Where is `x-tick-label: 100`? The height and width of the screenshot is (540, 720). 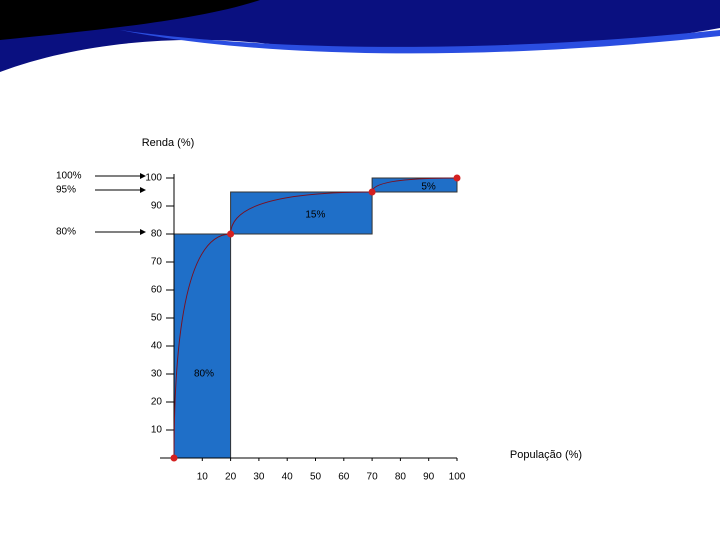 x-tick-label: 100 is located at coordinates (457, 477).